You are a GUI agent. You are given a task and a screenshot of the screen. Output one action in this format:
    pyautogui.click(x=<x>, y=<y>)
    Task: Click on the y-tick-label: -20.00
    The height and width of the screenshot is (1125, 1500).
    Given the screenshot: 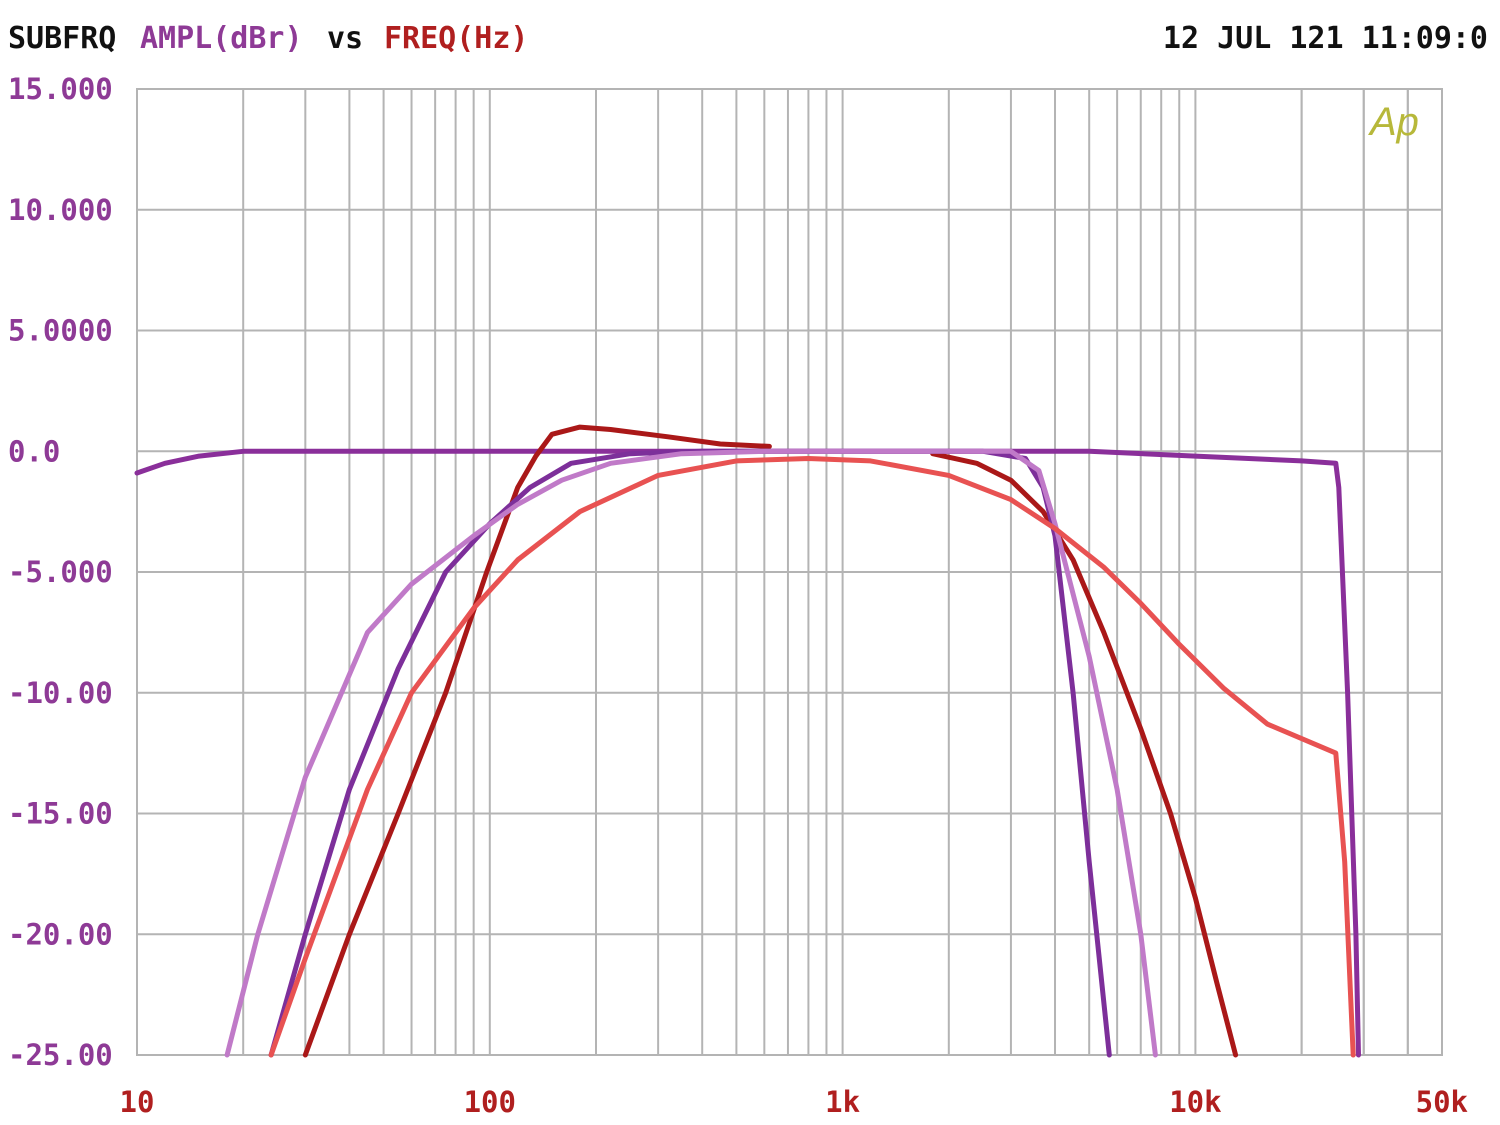 What is the action you would take?
    pyautogui.click(x=60, y=934)
    